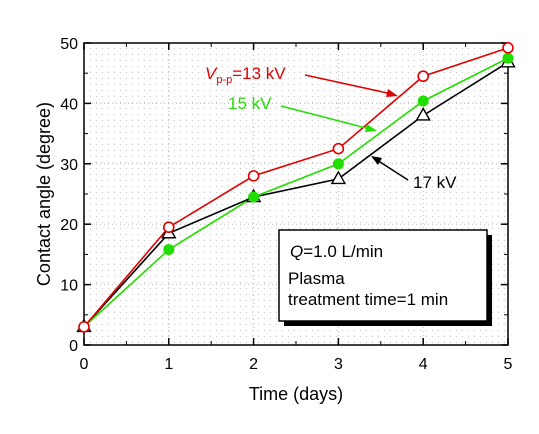  What do you see at coordinates (376, 160) in the screenshot?
I see `leader-arrowhead-17kv` at bounding box center [376, 160].